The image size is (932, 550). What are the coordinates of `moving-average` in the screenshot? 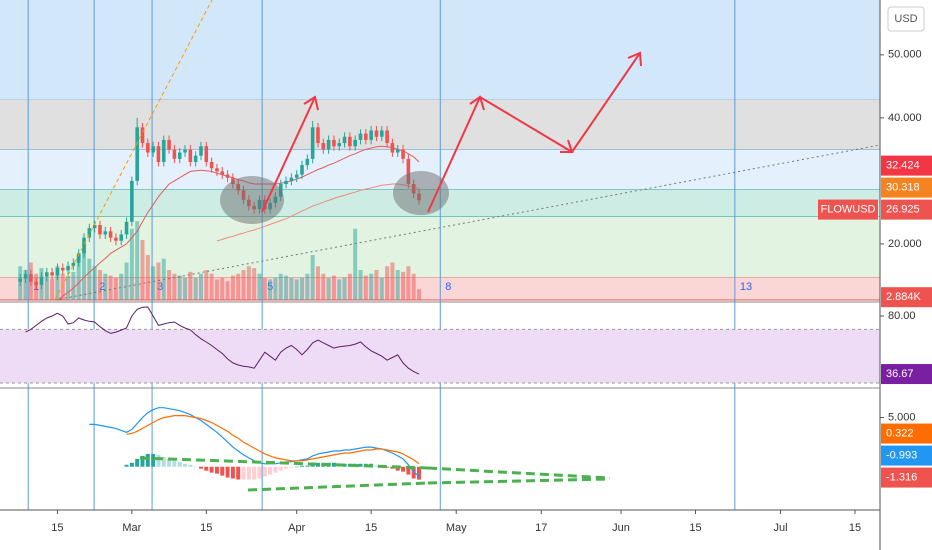 It's located at (318, 212).